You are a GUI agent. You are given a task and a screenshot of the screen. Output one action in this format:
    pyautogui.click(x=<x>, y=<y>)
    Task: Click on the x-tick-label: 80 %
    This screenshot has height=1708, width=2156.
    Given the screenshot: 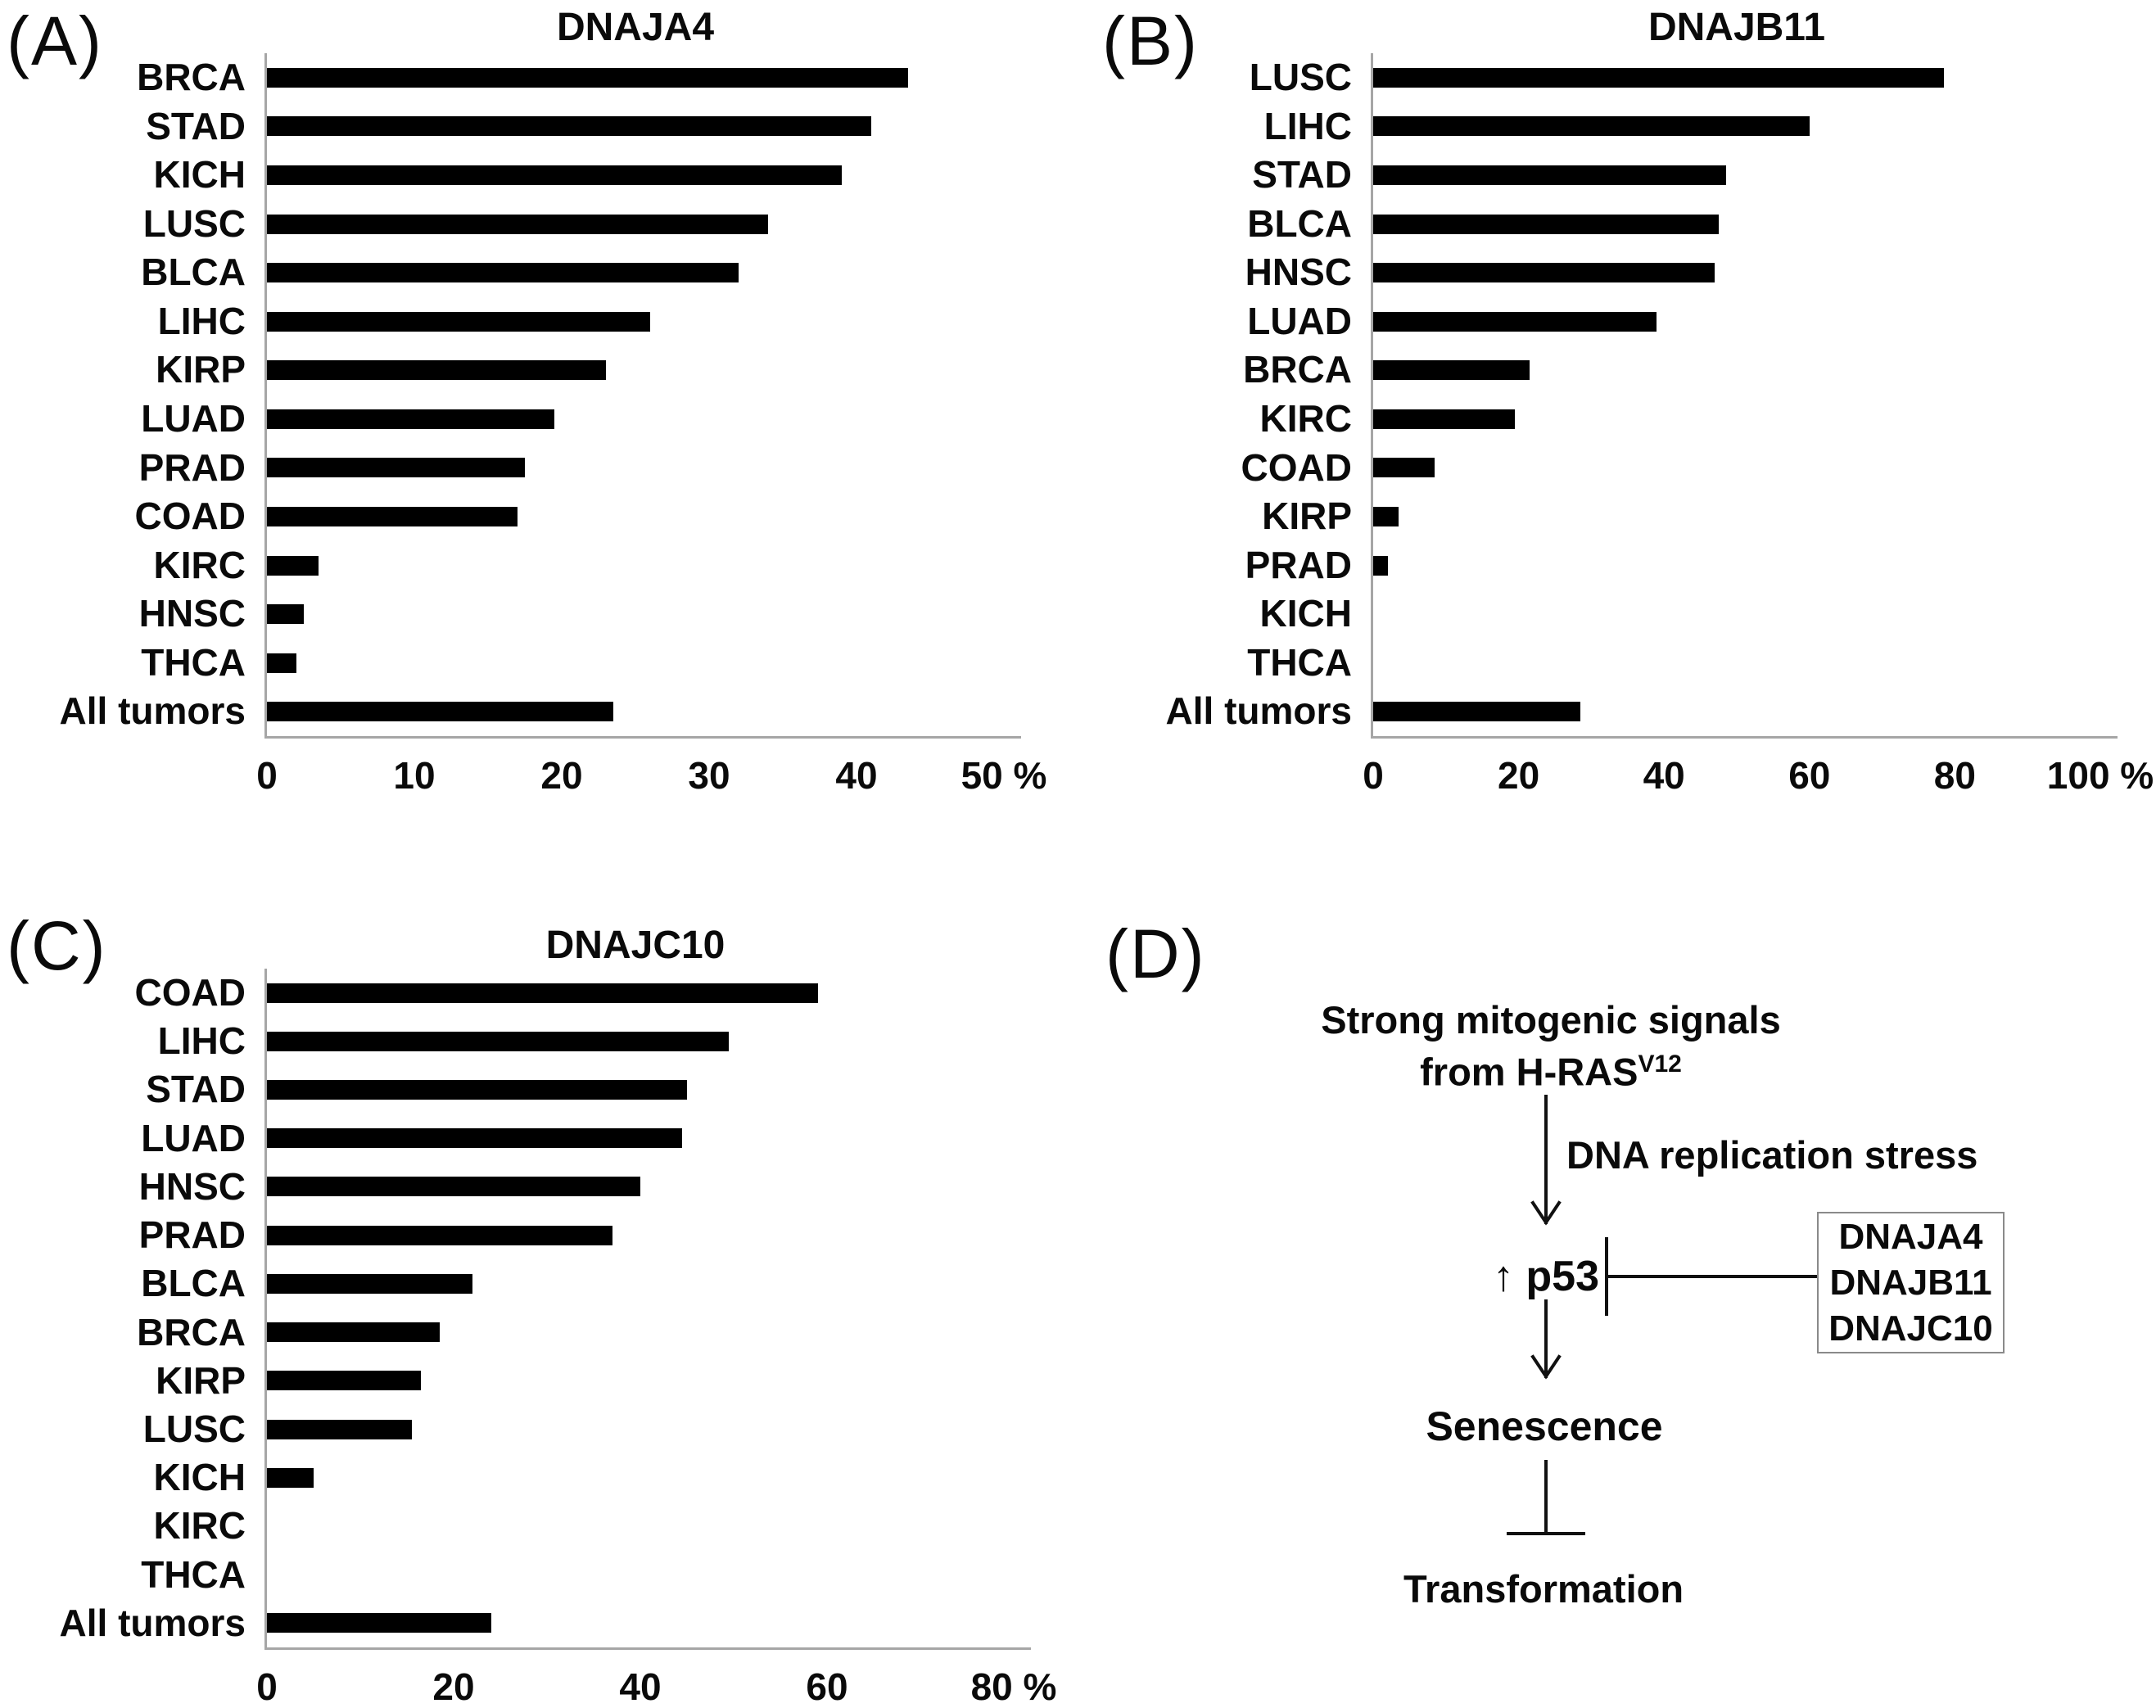 What is the action you would take?
    pyautogui.click(x=1013, y=1686)
    